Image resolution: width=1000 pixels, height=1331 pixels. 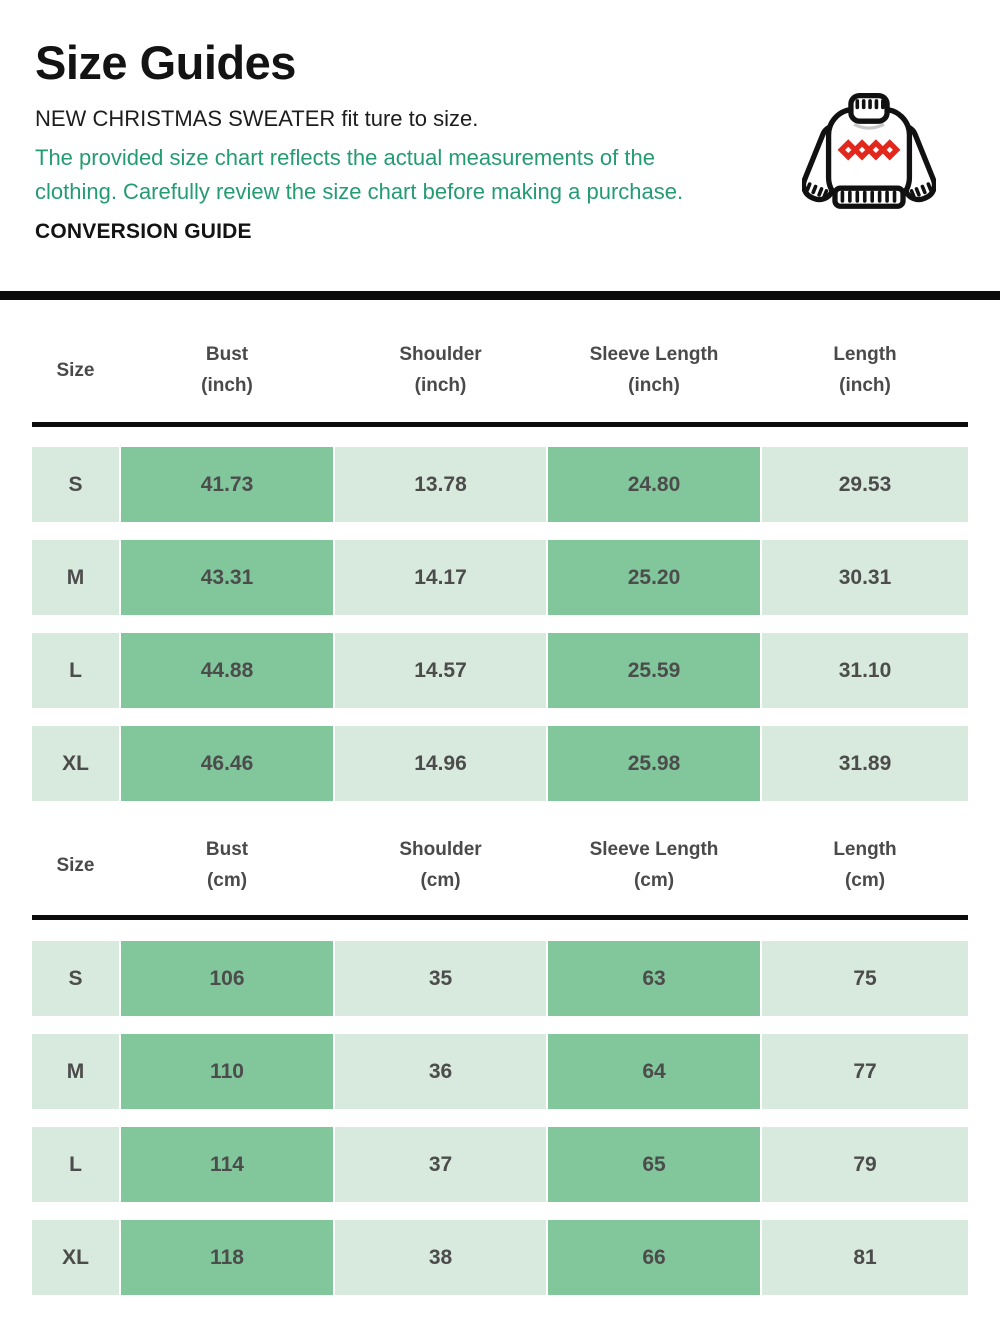 I want to click on table-row: M 110 36 64 77, so click(x=500, y=1071).